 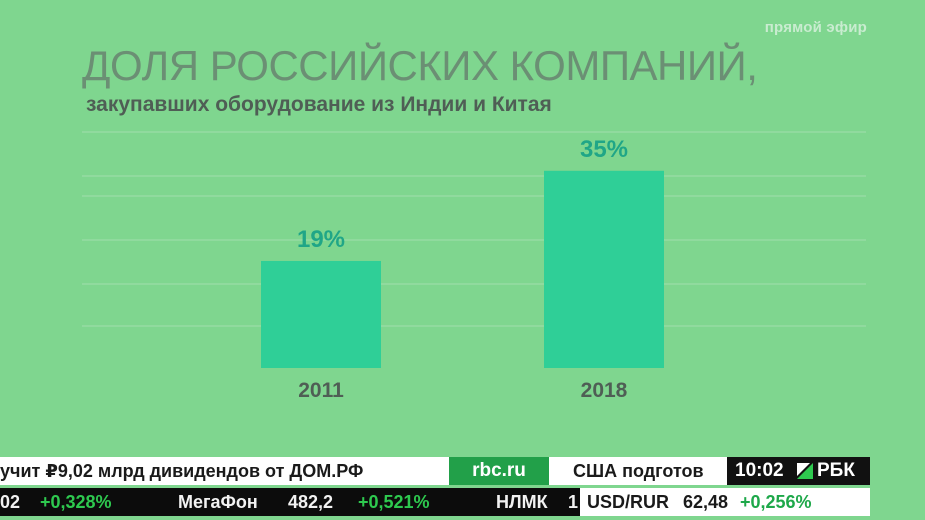 What do you see at coordinates (76, 502) in the screenshot?
I see `quote-change: +0,328%` at bounding box center [76, 502].